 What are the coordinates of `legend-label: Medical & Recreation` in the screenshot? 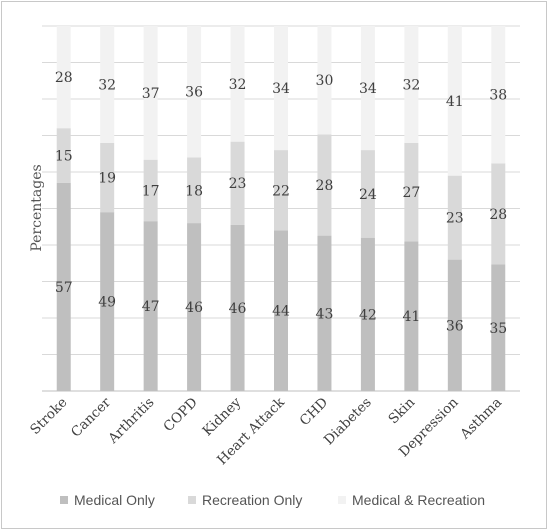 It's located at (418, 500).